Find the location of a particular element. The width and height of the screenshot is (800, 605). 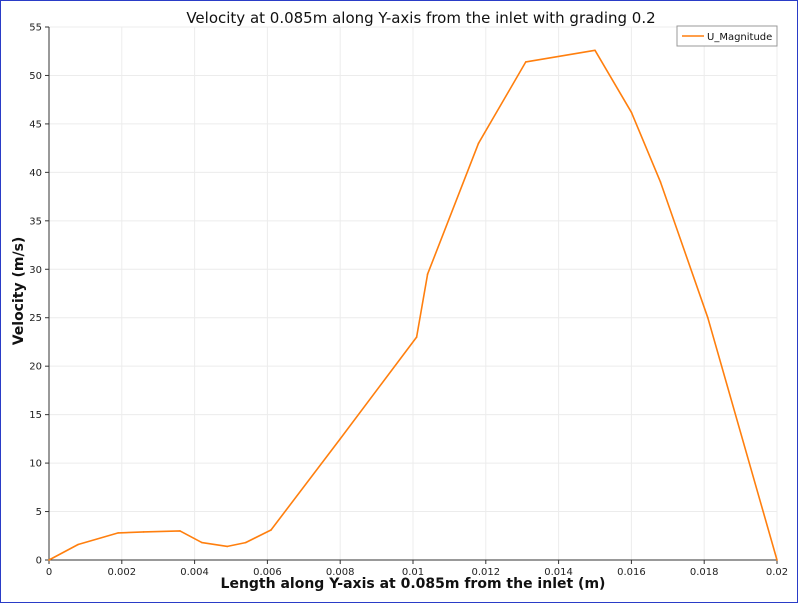

y-tick-label: 25 is located at coordinates (35, 318).